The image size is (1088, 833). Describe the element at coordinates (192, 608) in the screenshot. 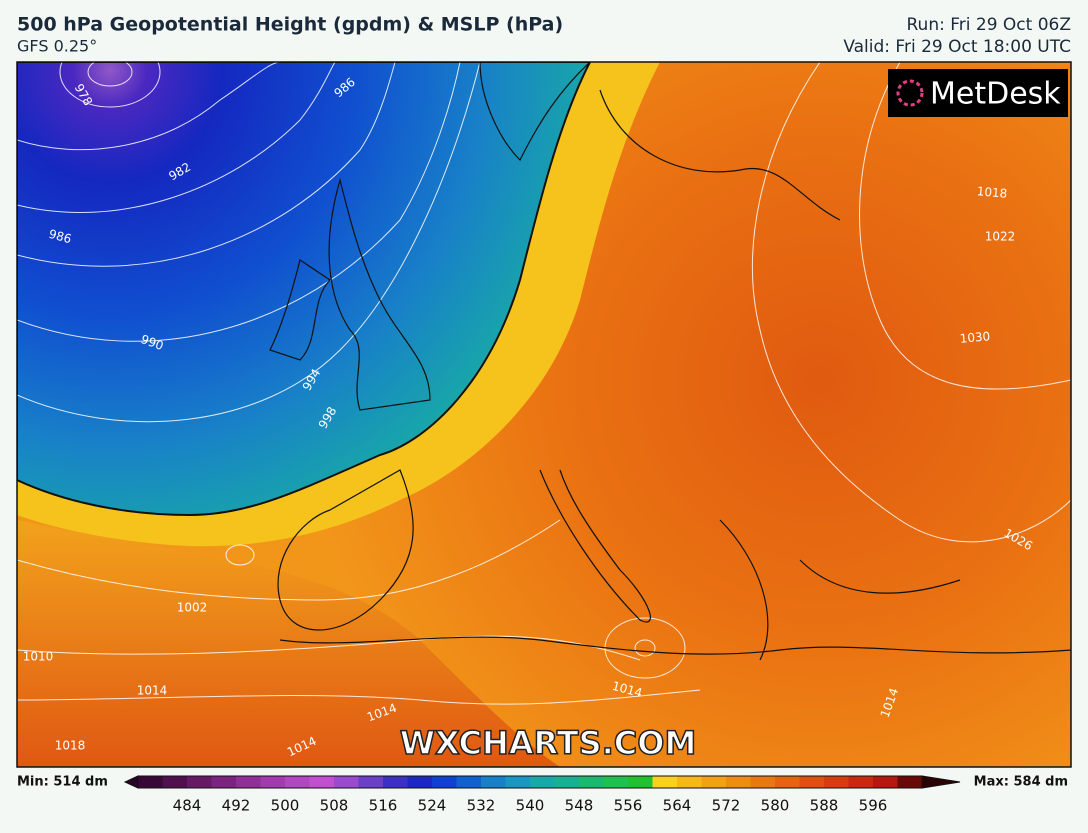

I see `isobar-label: 1002` at that location.